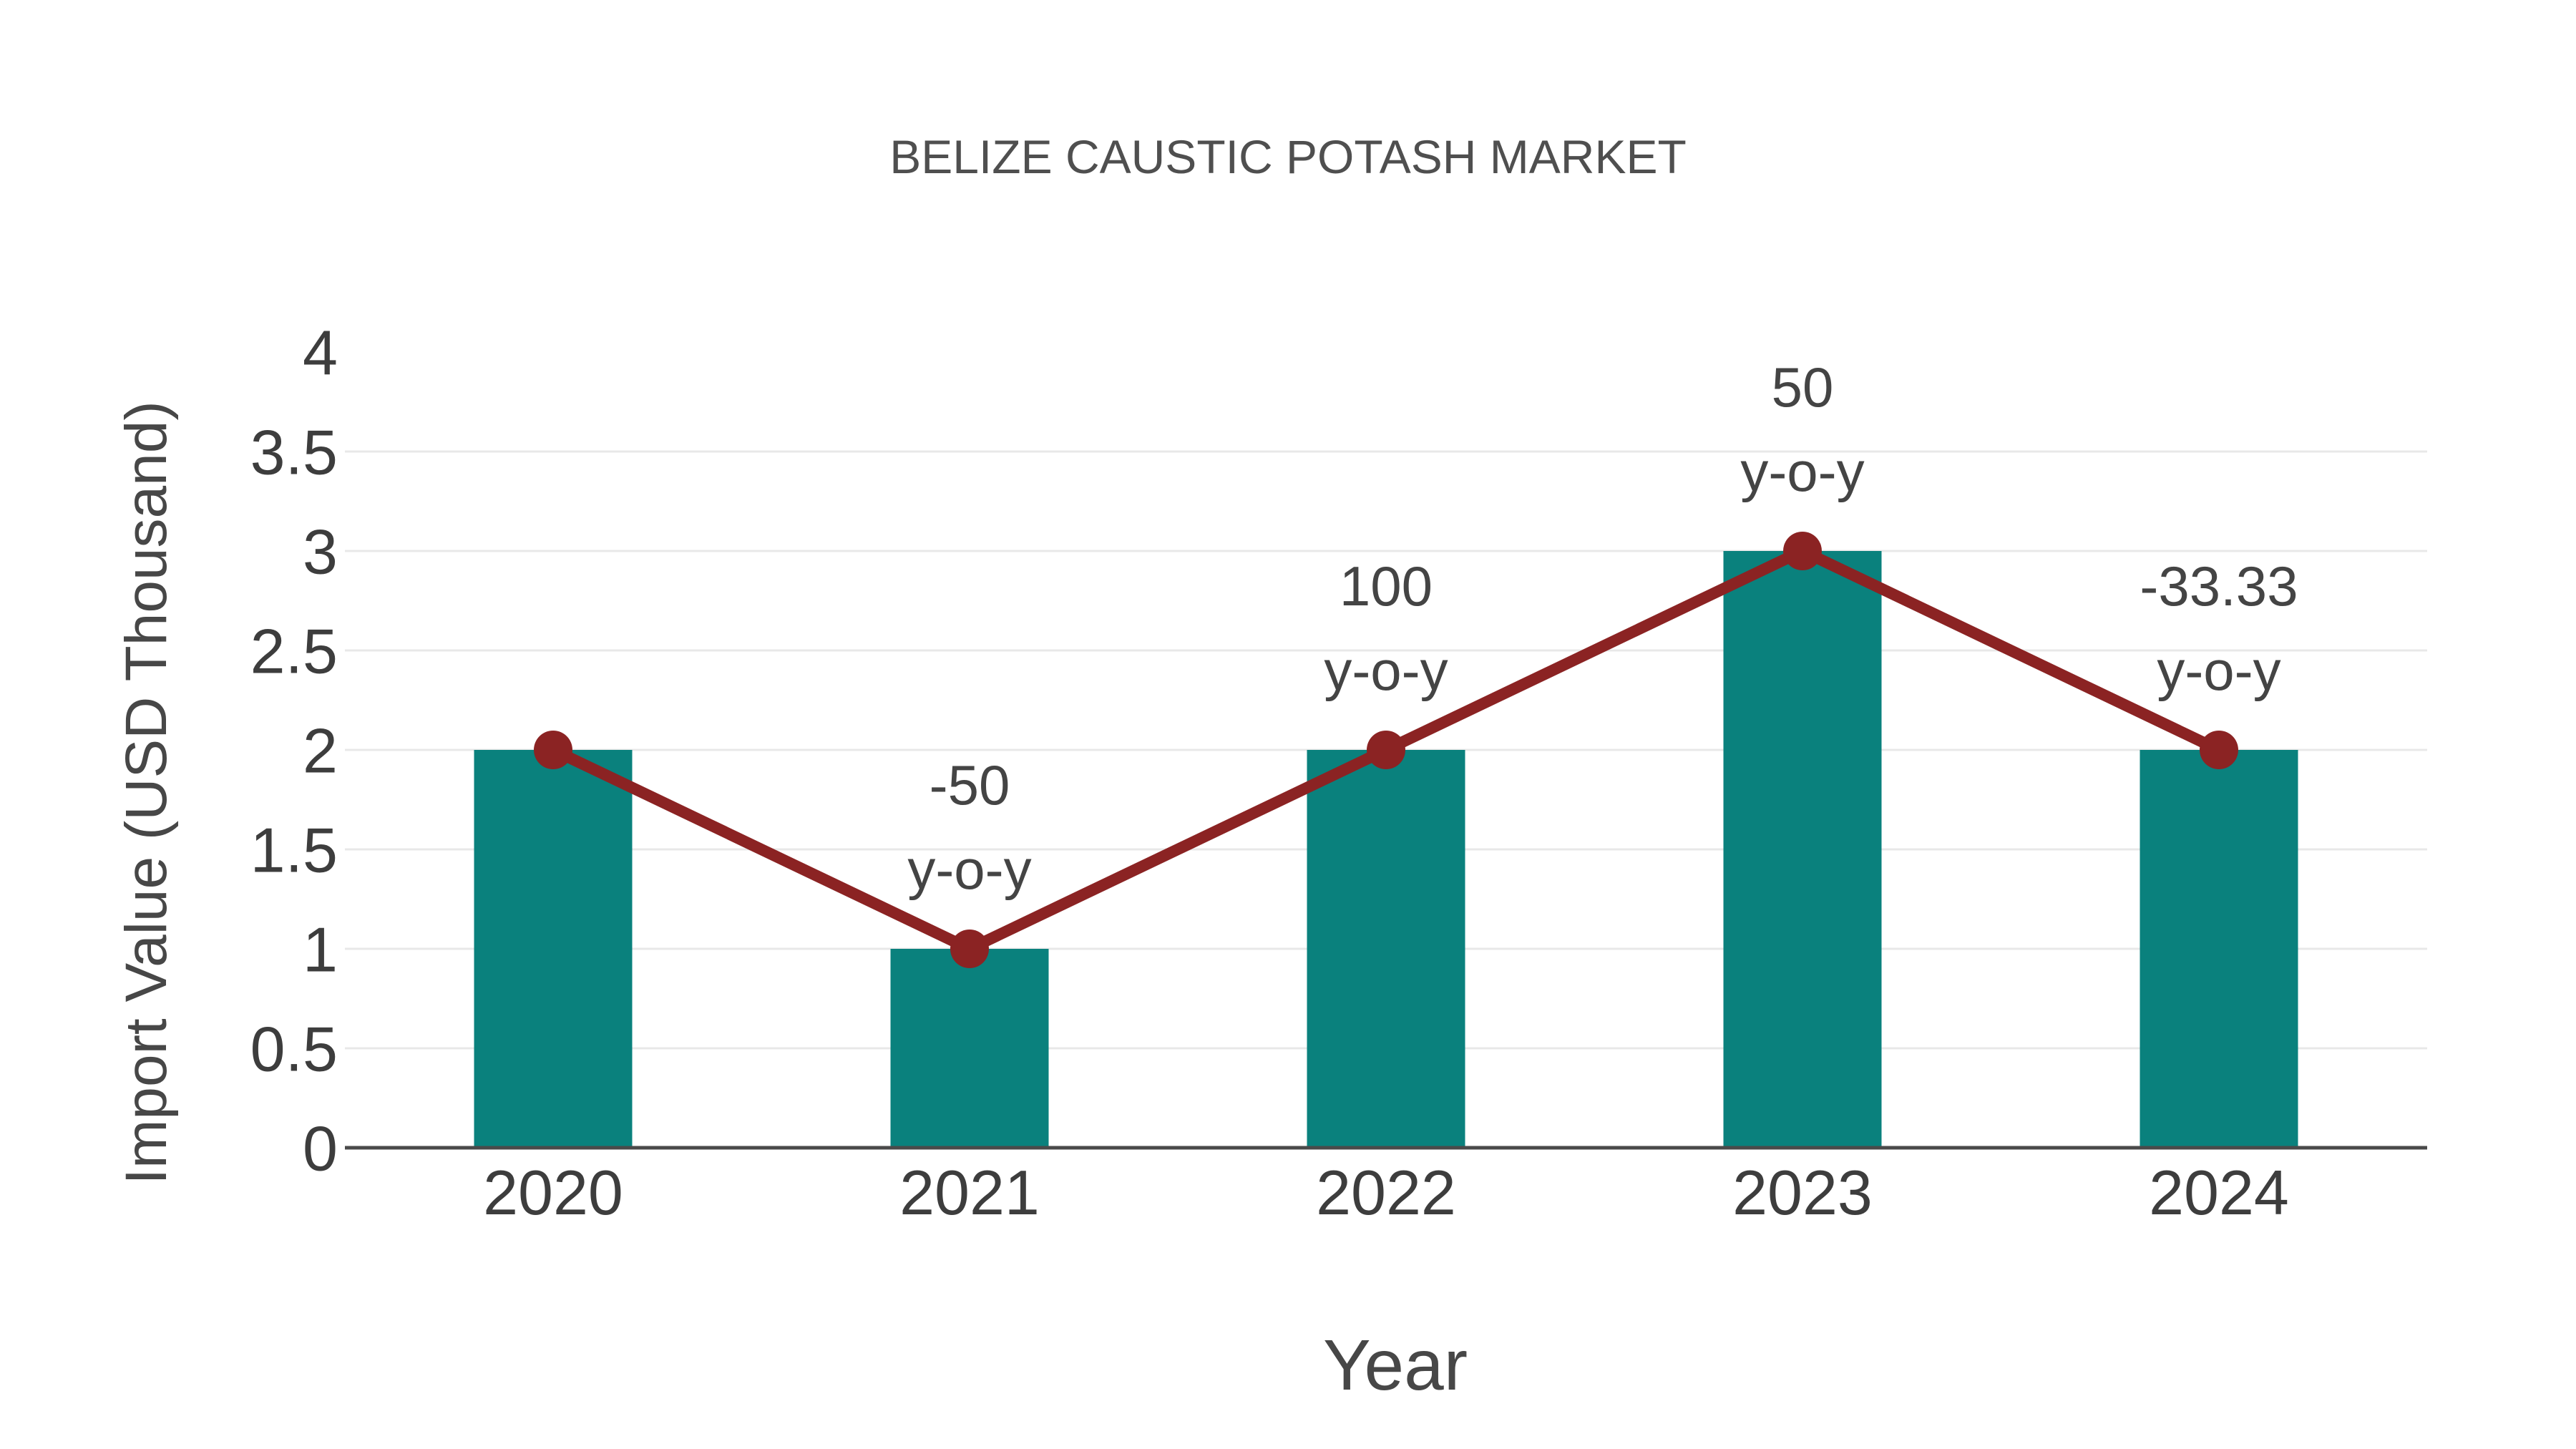 Image resolution: width=2576 pixels, height=1449 pixels. Describe the element at coordinates (320, 1148) in the screenshot. I see `y-tick-label: 0` at that location.